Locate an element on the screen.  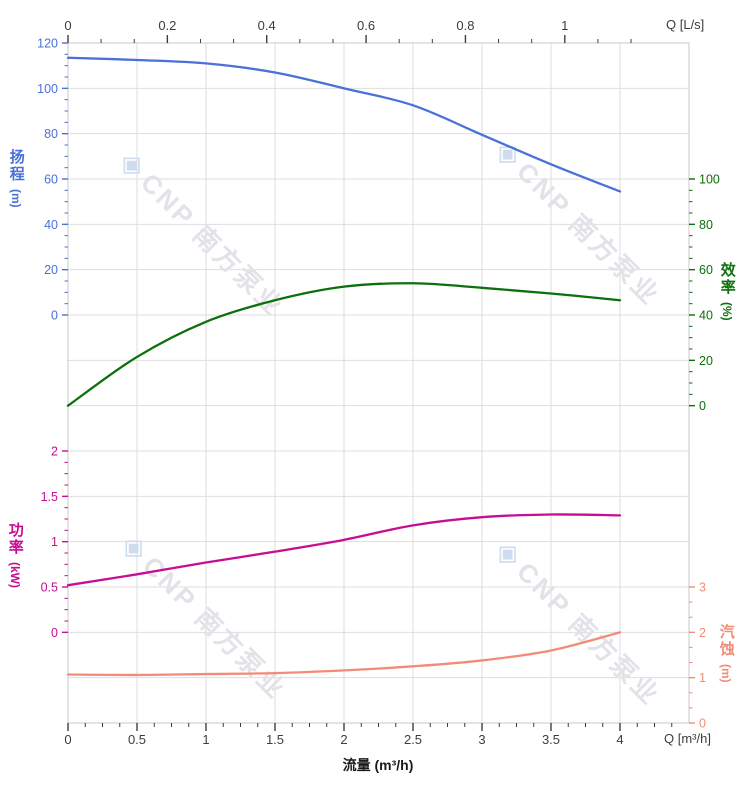
top-axis-unit-label: Q [L/s] is located at coordinates (685, 24).